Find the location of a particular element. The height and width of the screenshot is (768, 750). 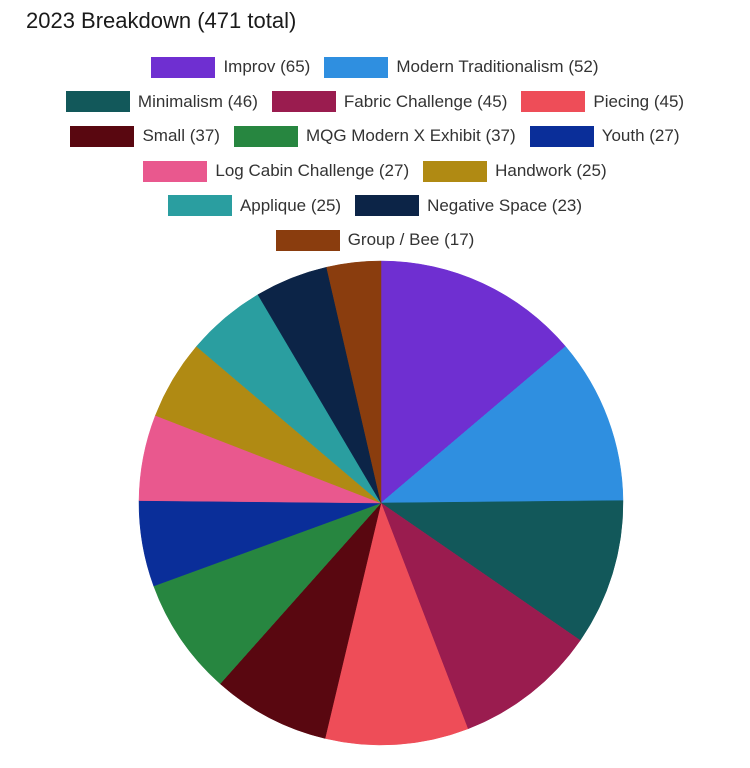

legend-item: Group / Bee (17) is located at coordinates (375, 240).